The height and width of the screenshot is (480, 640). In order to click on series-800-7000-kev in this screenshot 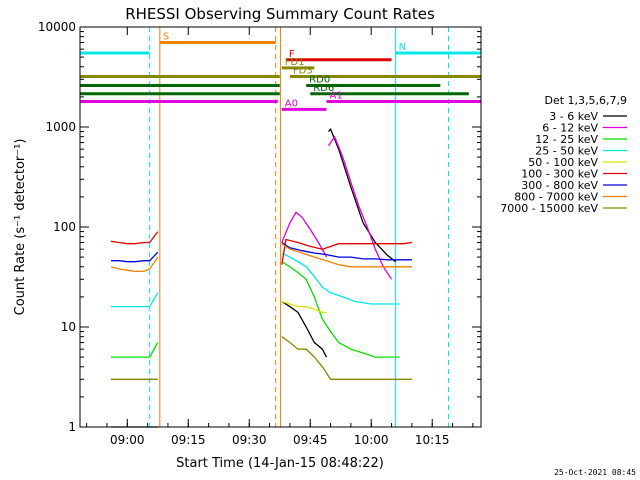, I will do `click(261, 258)`.